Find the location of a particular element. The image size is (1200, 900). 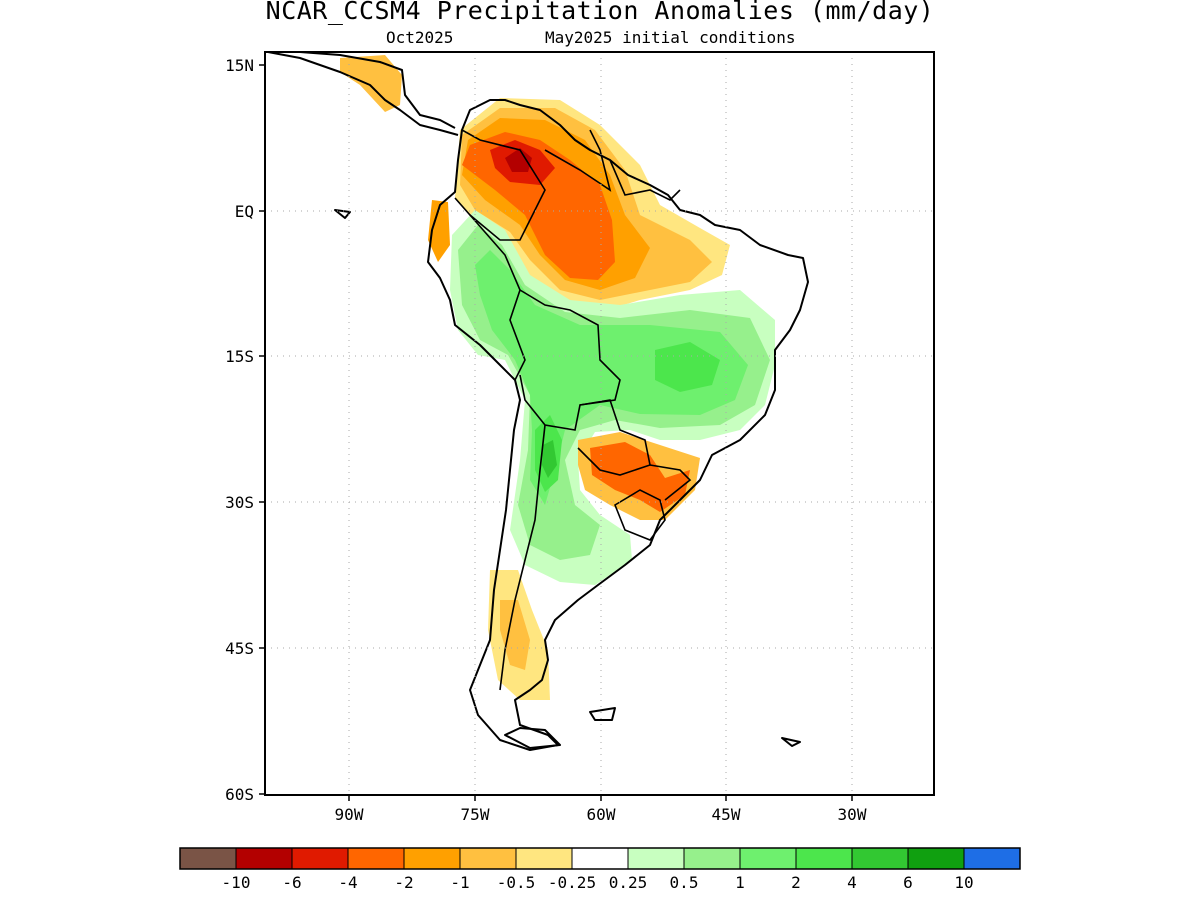

anomaly-patagonia-core is located at coordinates (515, 635).